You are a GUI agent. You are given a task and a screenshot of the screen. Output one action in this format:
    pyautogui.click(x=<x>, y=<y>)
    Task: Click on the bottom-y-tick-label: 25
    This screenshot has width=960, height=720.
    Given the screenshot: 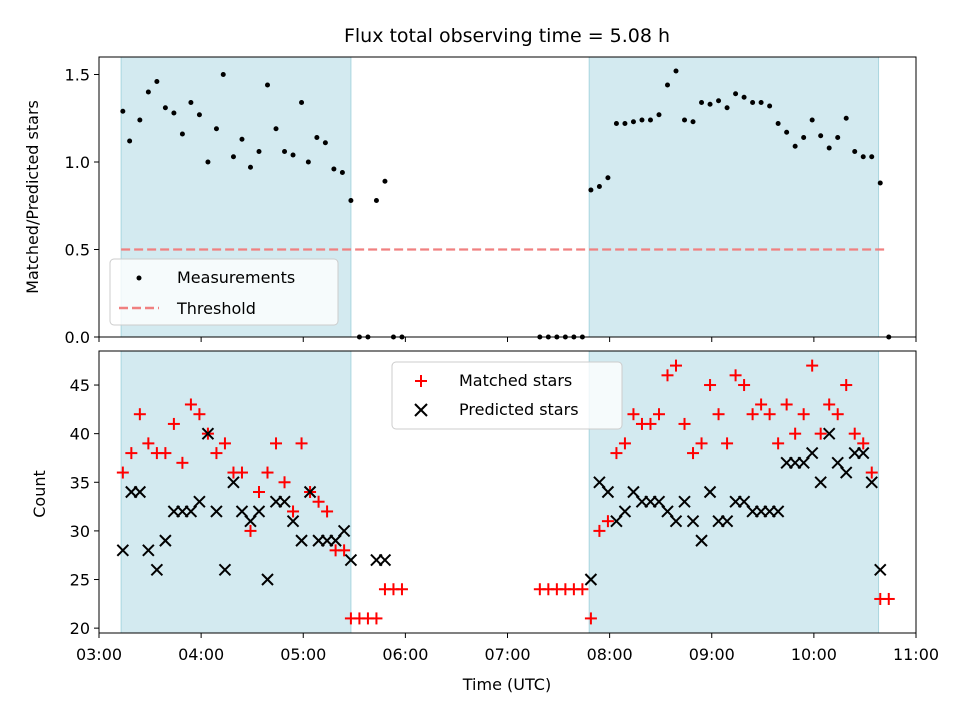 What is the action you would take?
    pyautogui.click(x=80, y=580)
    